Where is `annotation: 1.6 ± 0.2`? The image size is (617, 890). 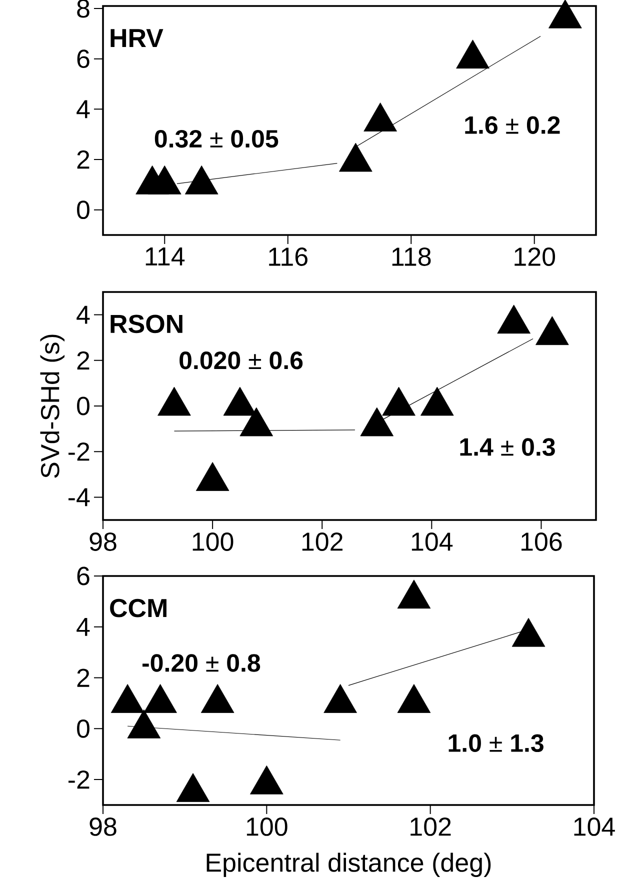
annotation: 1.6 ± 0.2 is located at coordinates (512, 125).